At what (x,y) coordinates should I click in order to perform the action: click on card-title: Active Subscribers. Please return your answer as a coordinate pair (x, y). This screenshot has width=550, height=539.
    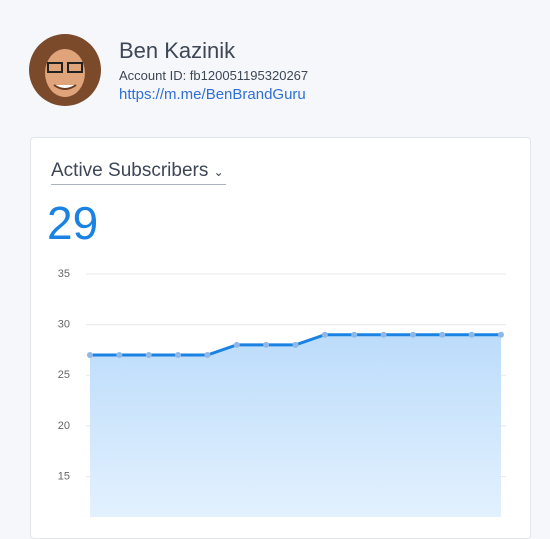
    Looking at the image, I should click on (130, 170).